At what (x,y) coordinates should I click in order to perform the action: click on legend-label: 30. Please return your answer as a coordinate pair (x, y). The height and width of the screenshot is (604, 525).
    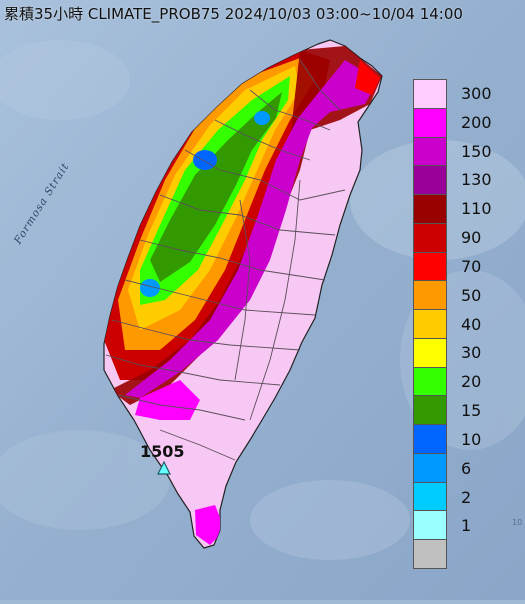
    Looking at the image, I should click on (471, 353).